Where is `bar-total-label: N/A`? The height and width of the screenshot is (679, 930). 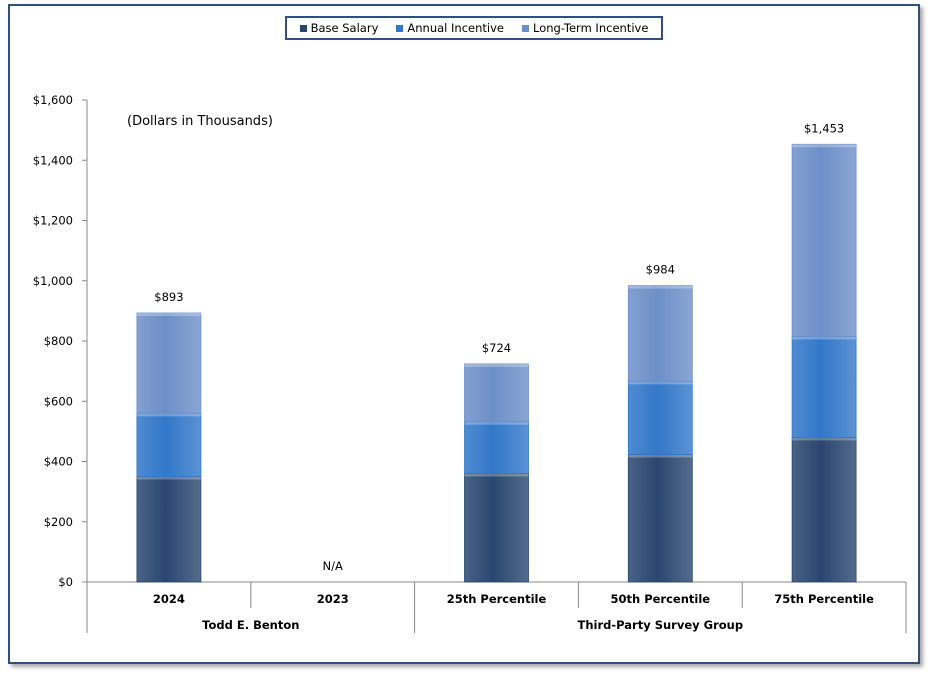
bar-total-label: N/A is located at coordinates (333, 566).